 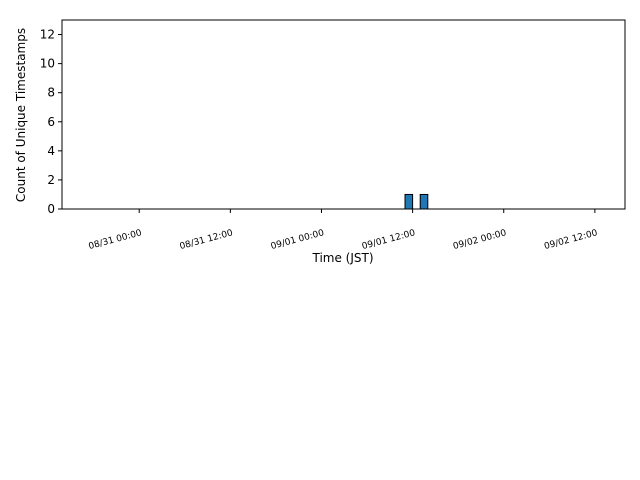 I want to click on x-tick-label: 08/31 00:00, so click(x=116, y=240).